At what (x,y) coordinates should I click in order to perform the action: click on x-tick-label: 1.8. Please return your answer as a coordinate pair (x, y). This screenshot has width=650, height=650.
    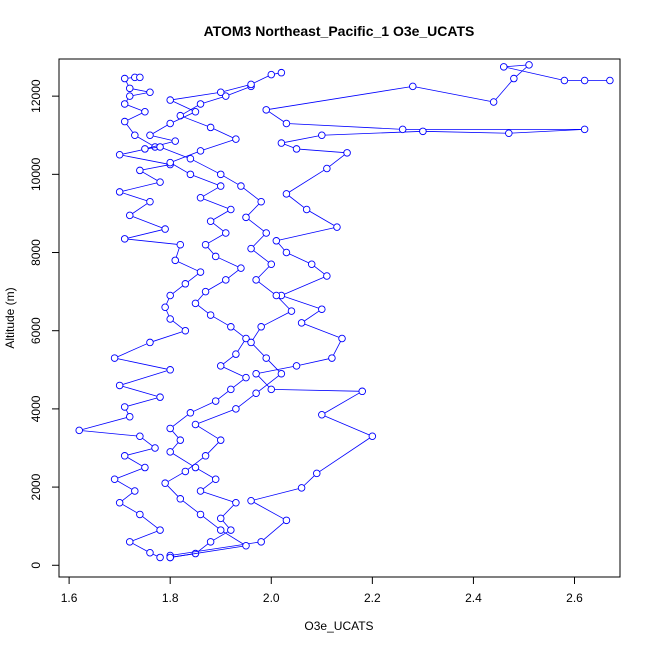
    Looking at the image, I should click on (170, 598).